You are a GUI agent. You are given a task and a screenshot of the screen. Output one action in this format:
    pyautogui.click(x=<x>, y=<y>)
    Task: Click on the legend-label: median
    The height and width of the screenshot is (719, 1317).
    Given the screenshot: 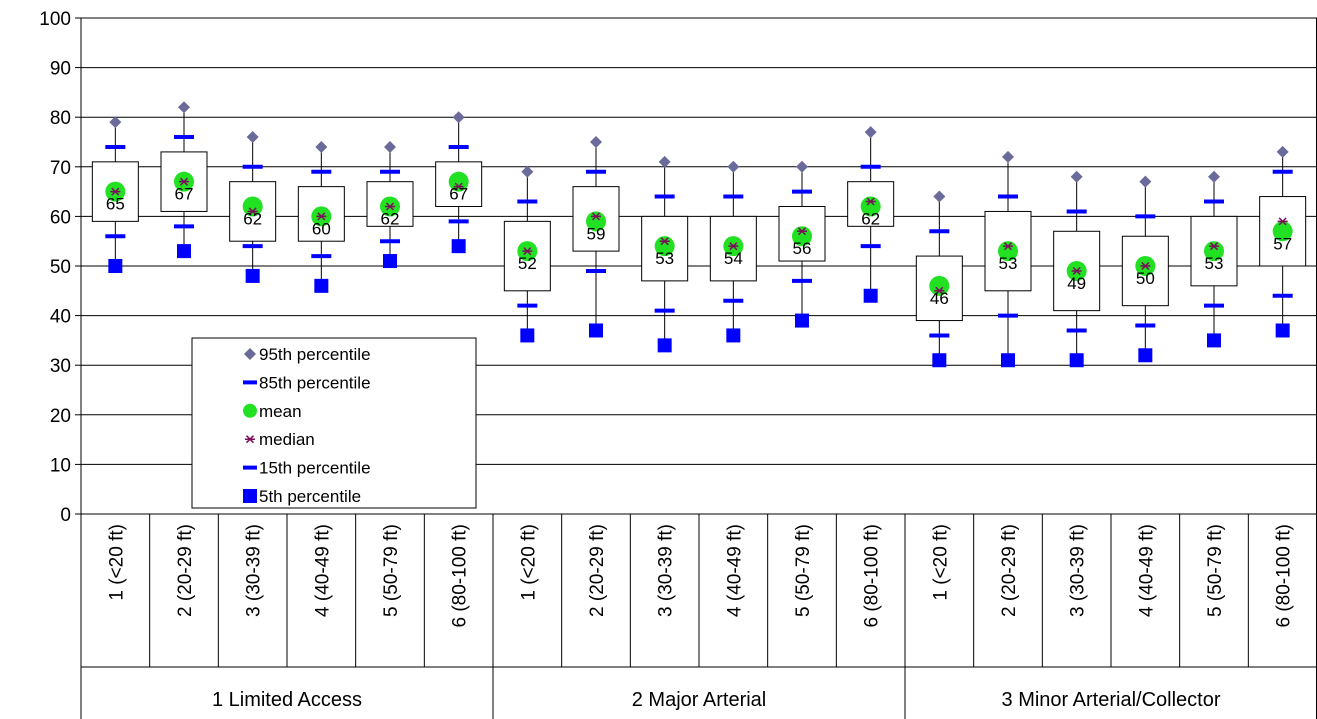 What is the action you would take?
    pyautogui.click(x=287, y=439)
    